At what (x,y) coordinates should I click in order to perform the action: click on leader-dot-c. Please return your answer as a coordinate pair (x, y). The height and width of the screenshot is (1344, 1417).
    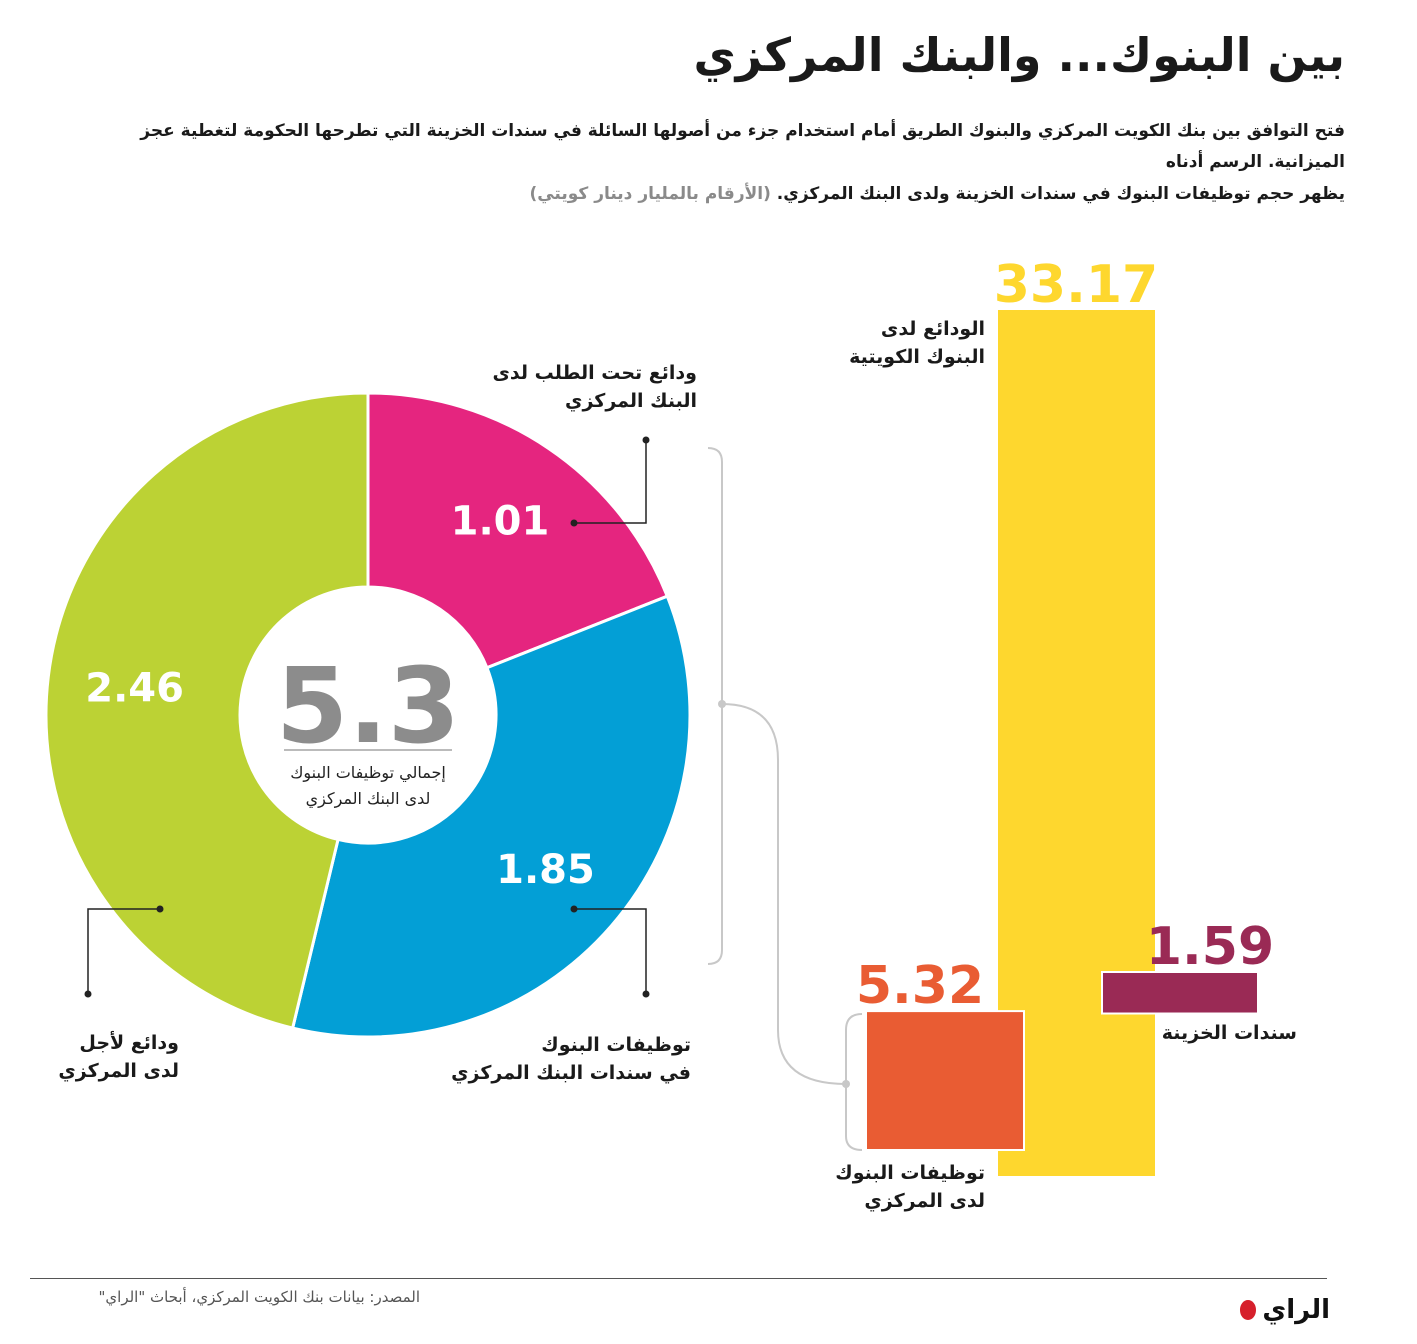
    Looking at the image, I should click on (574, 909).